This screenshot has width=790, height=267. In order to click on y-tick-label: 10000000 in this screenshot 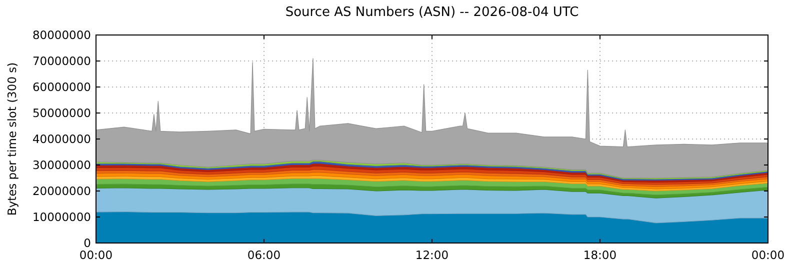, I will do `click(61, 217)`.